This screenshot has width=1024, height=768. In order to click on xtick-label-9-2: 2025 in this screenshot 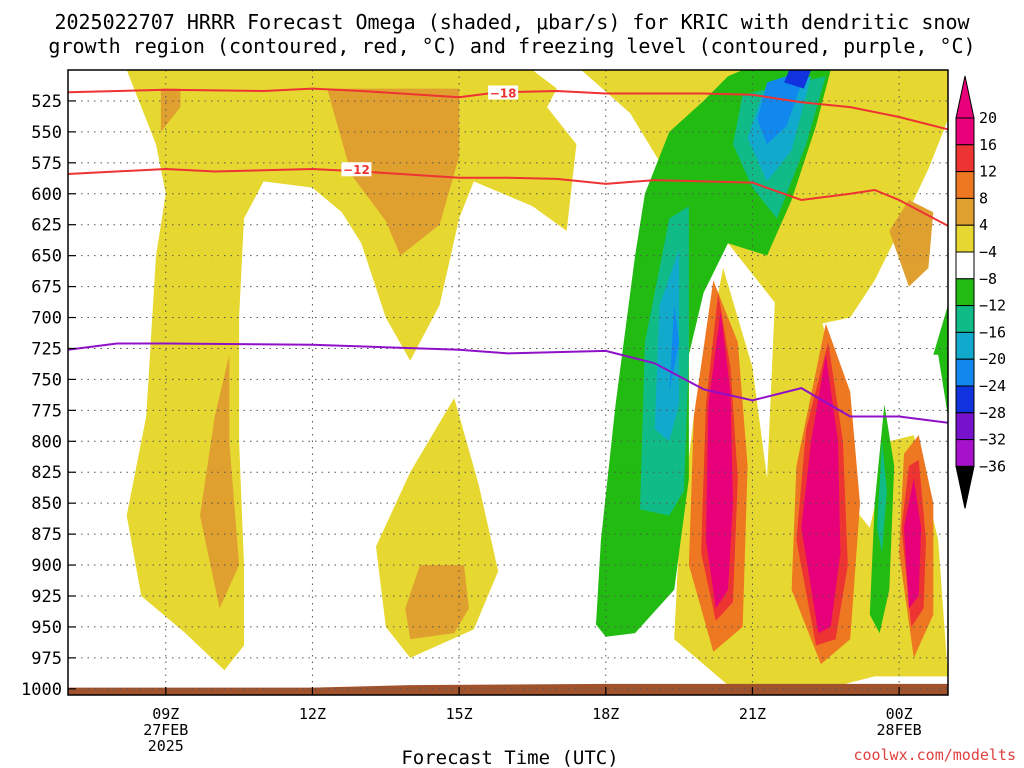, I will do `click(166, 746)`.